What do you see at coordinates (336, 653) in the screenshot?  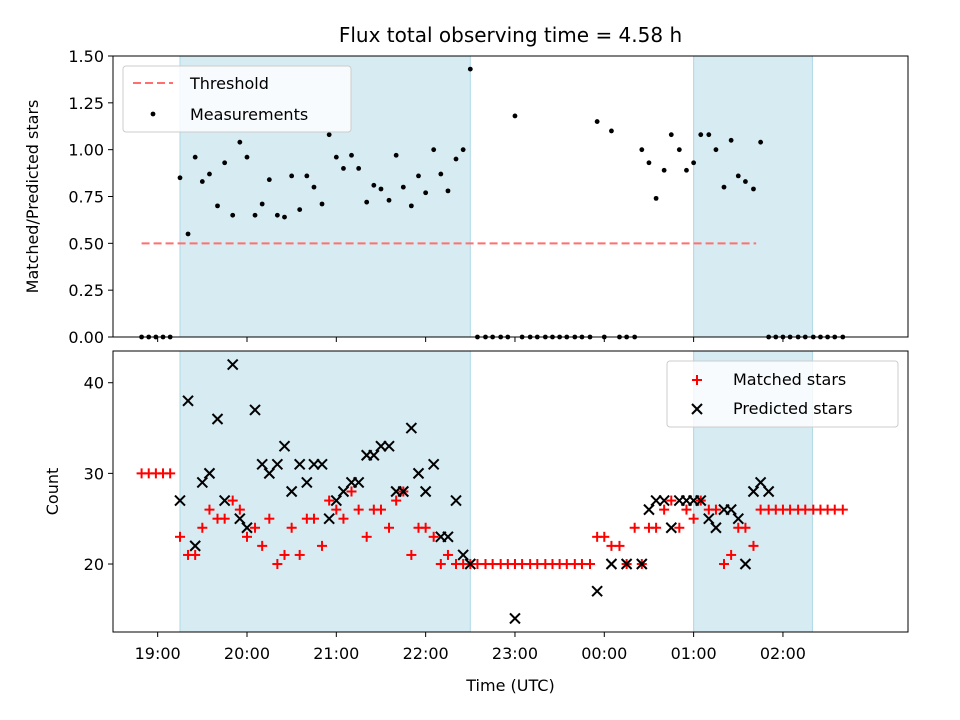 I see `x-tick-label: 21:00` at bounding box center [336, 653].